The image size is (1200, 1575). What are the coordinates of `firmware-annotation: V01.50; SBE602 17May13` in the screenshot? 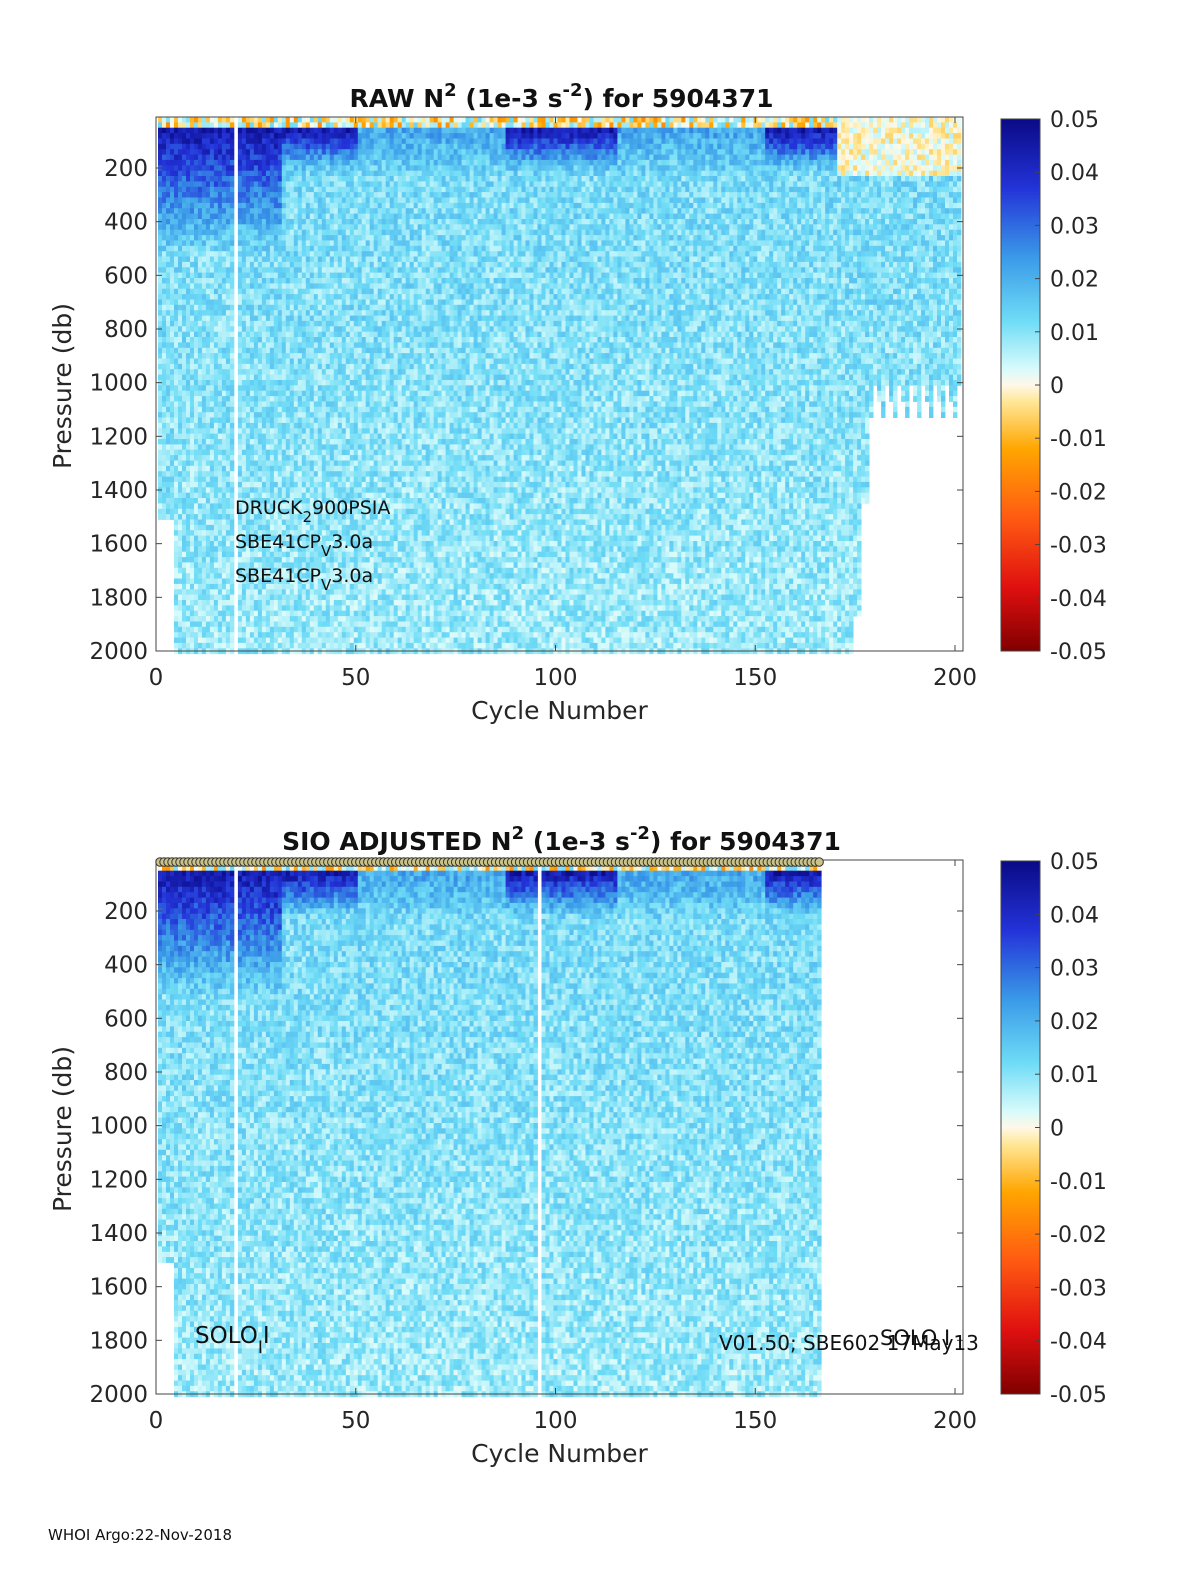 It's located at (849, 1343).